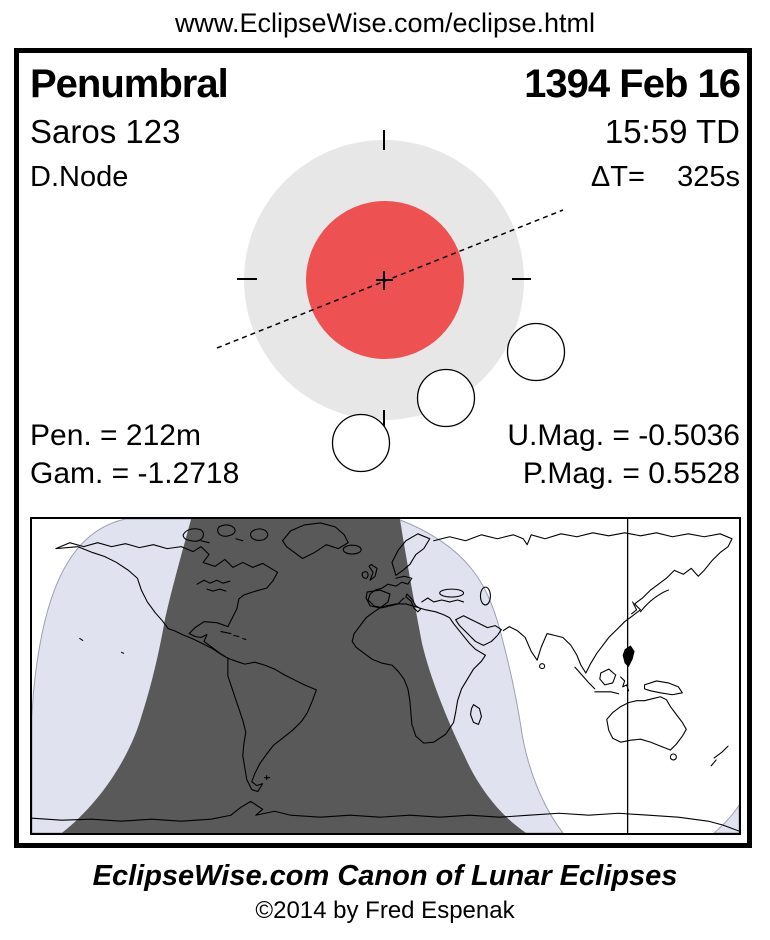 This screenshot has height=940, width=770. I want to click on coast-antarctica, so click(385, 816).